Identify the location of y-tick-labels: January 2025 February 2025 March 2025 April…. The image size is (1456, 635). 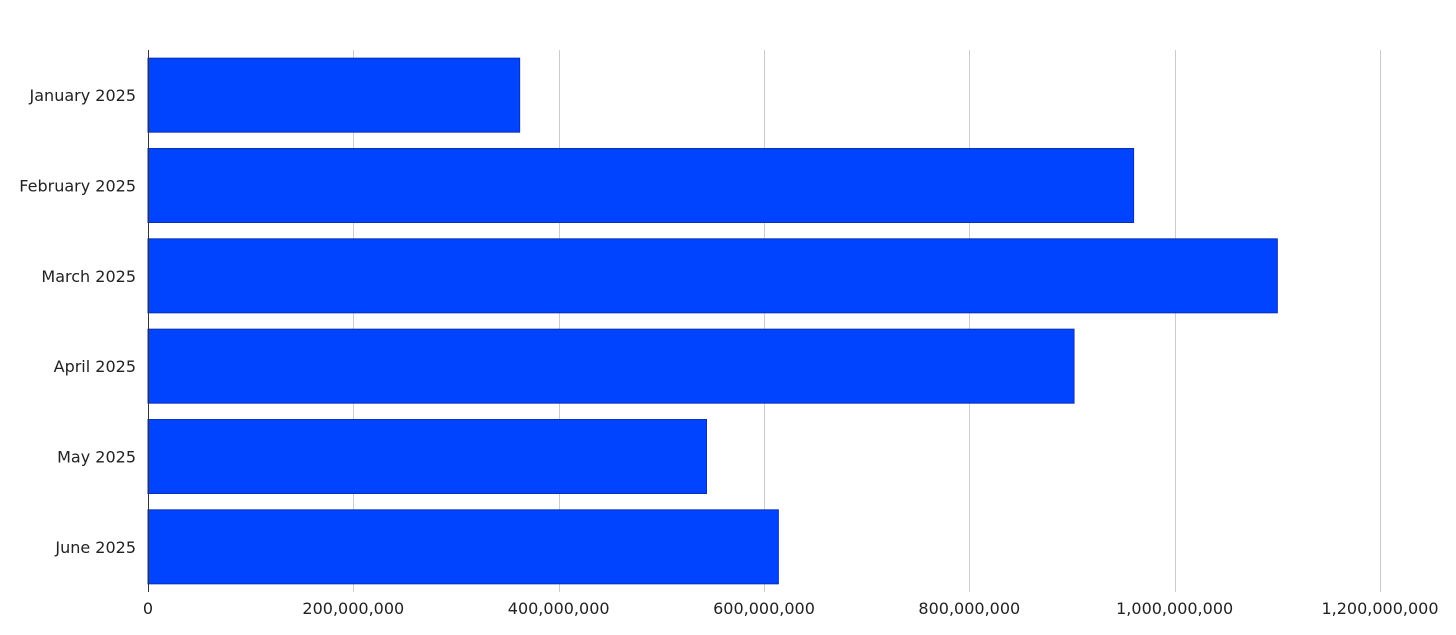
(77, 321).